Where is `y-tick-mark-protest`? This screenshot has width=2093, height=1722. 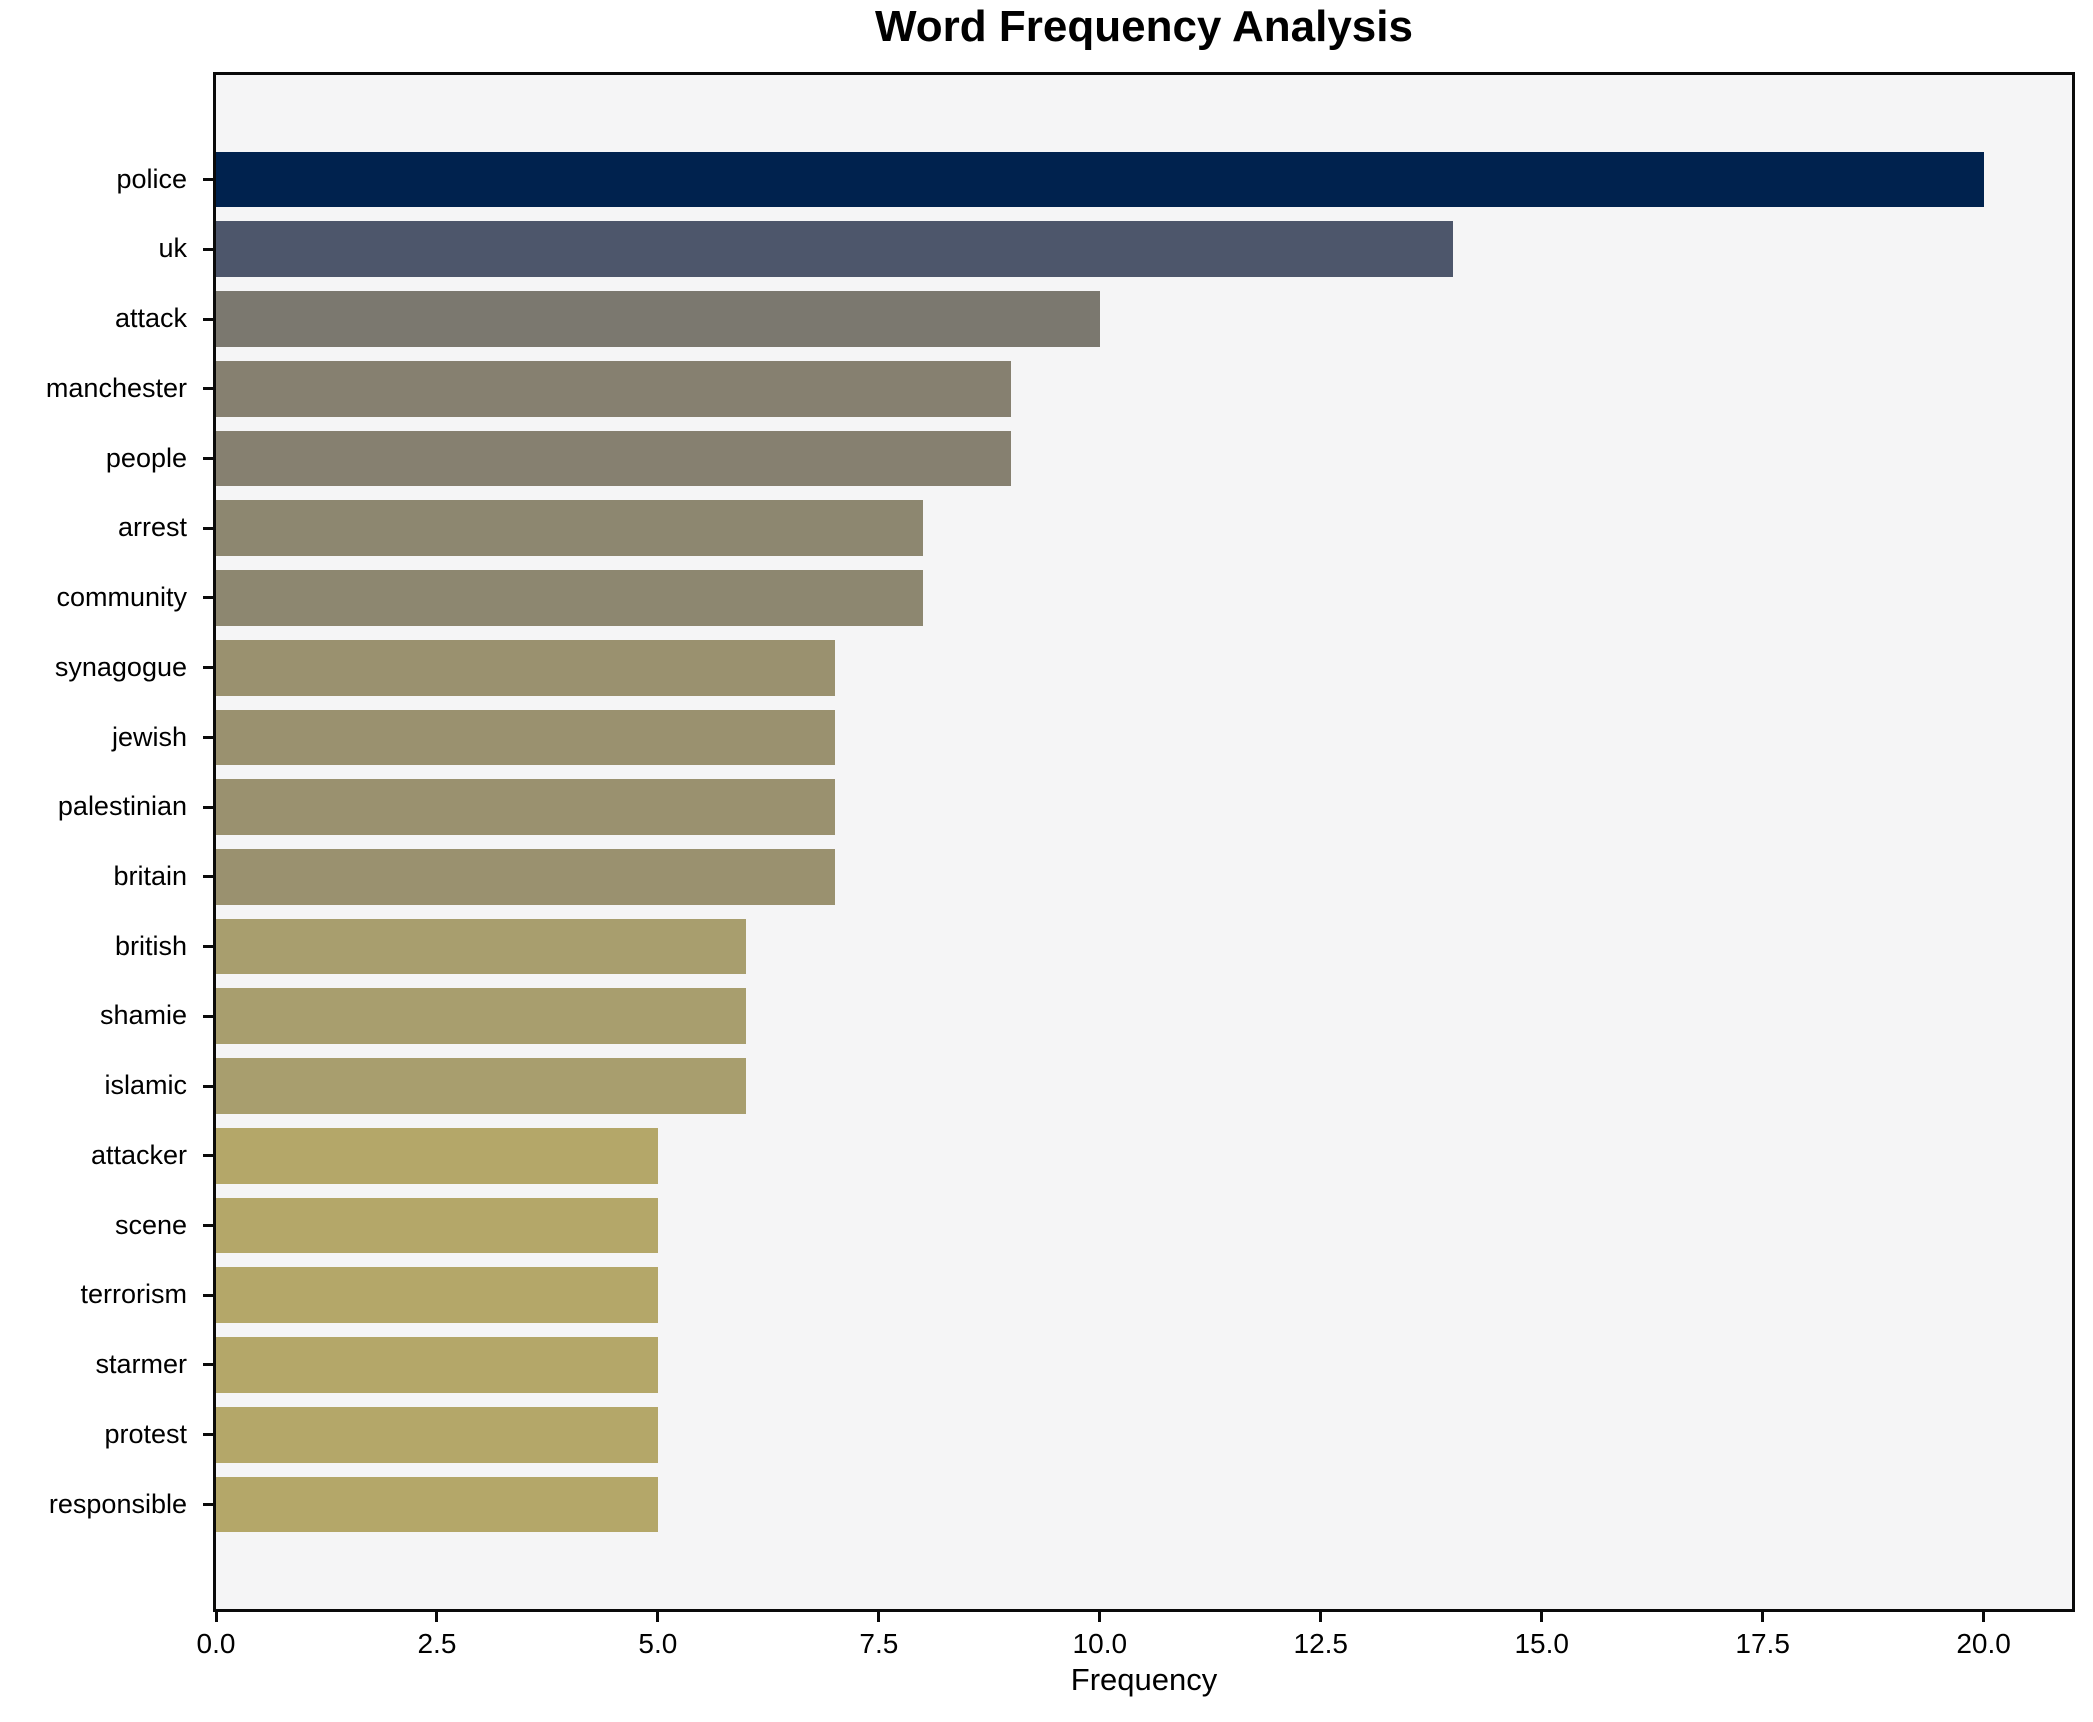 y-tick-mark-protest is located at coordinates (208, 1435).